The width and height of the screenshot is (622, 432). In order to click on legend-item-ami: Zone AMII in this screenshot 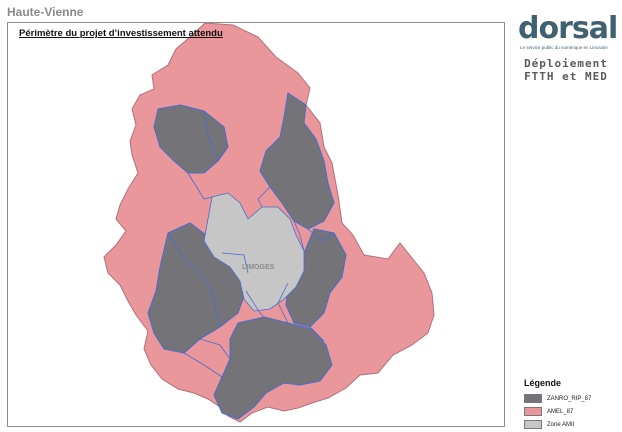, I will do `click(572, 424)`.